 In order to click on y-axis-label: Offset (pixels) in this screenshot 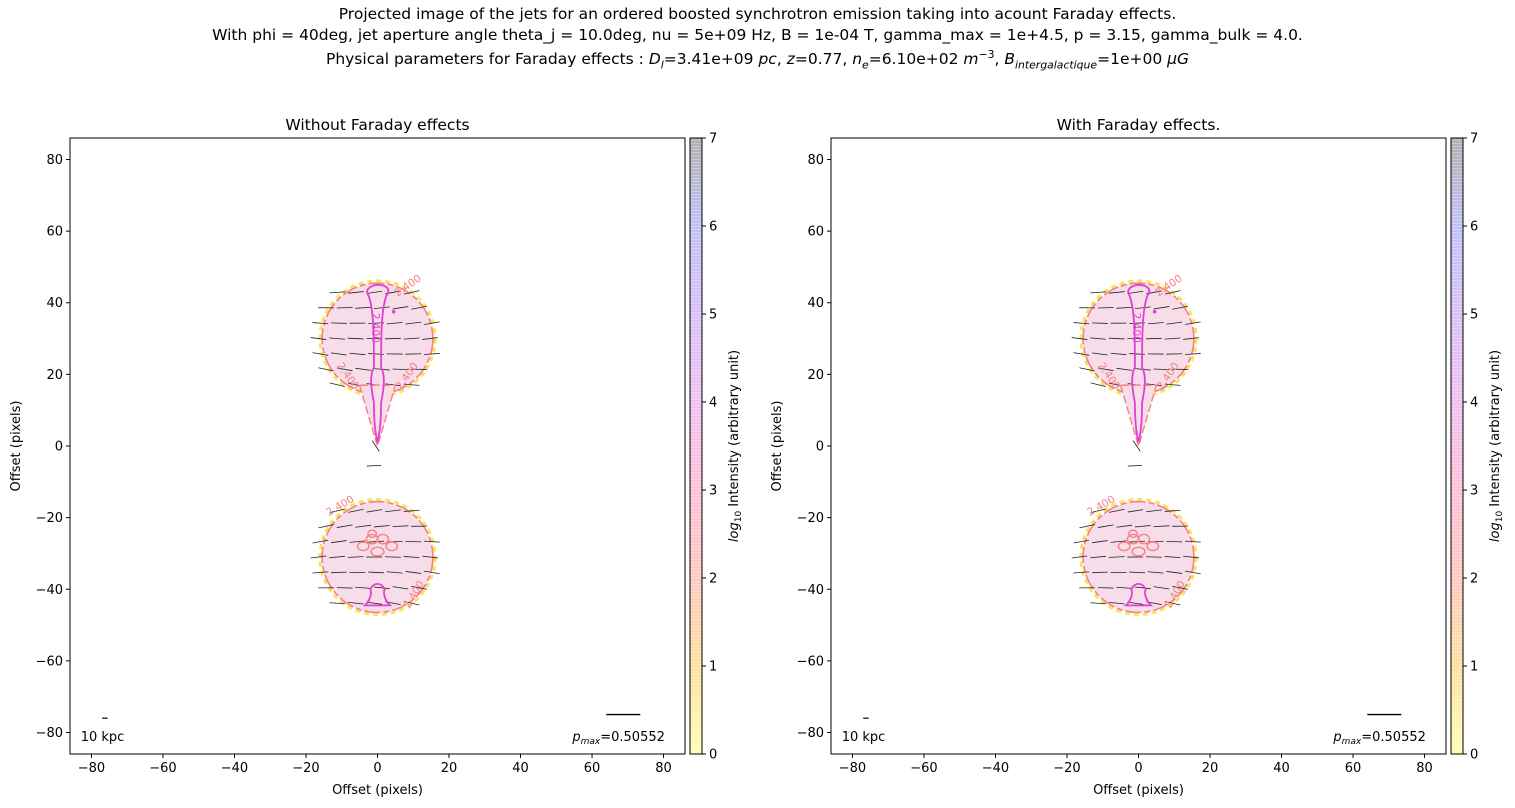, I will do `click(777, 446)`.